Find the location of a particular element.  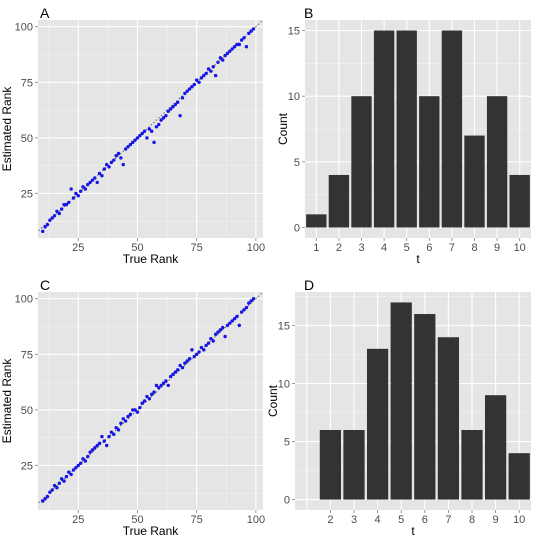

x-tick-label: 25 is located at coordinates (78, 248).